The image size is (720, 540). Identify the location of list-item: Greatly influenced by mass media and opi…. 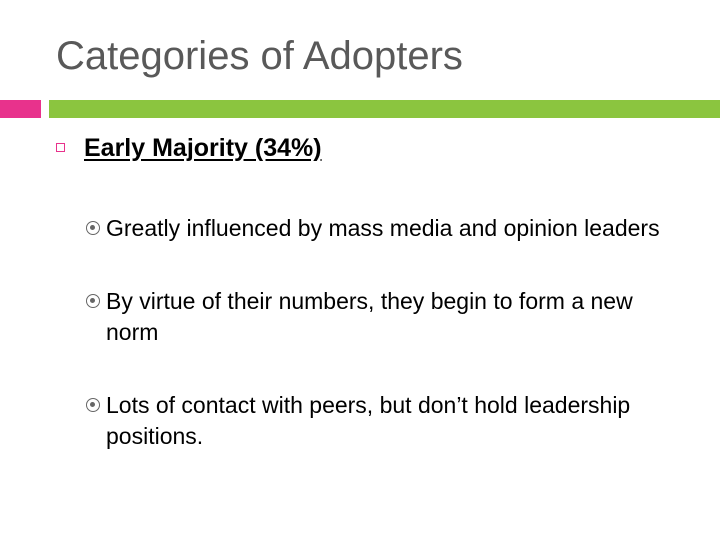
(386, 228).